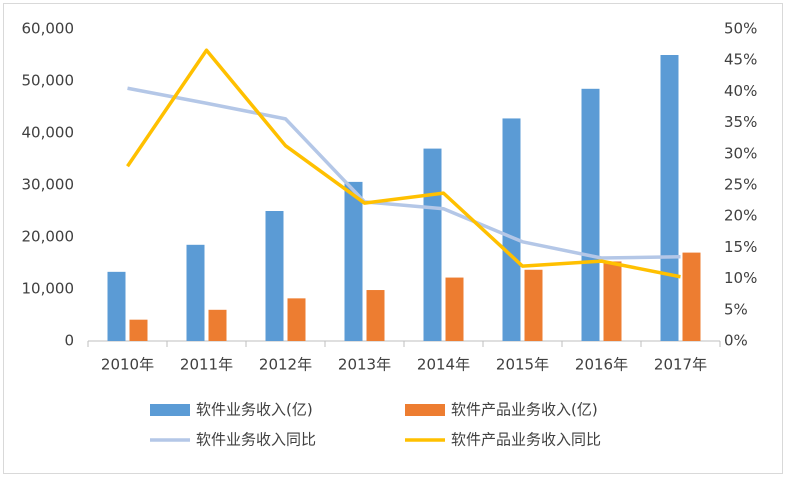 The width and height of the screenshot is (787, 478). Describe the element at coordinates (69, 341) in the screenshot. I see `y-tick-label: 0` at that location.